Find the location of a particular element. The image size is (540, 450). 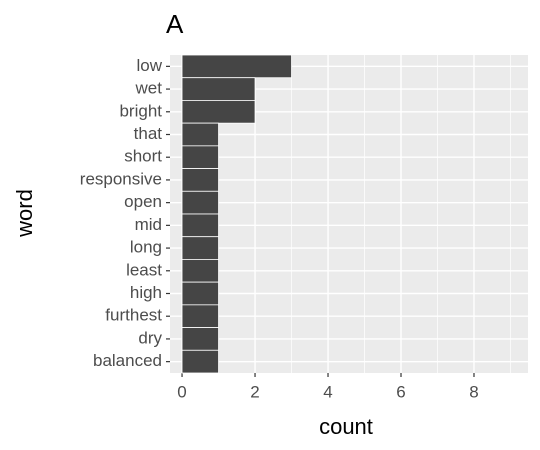

y-tick-label: furthest is located at coordinates (133, 315).